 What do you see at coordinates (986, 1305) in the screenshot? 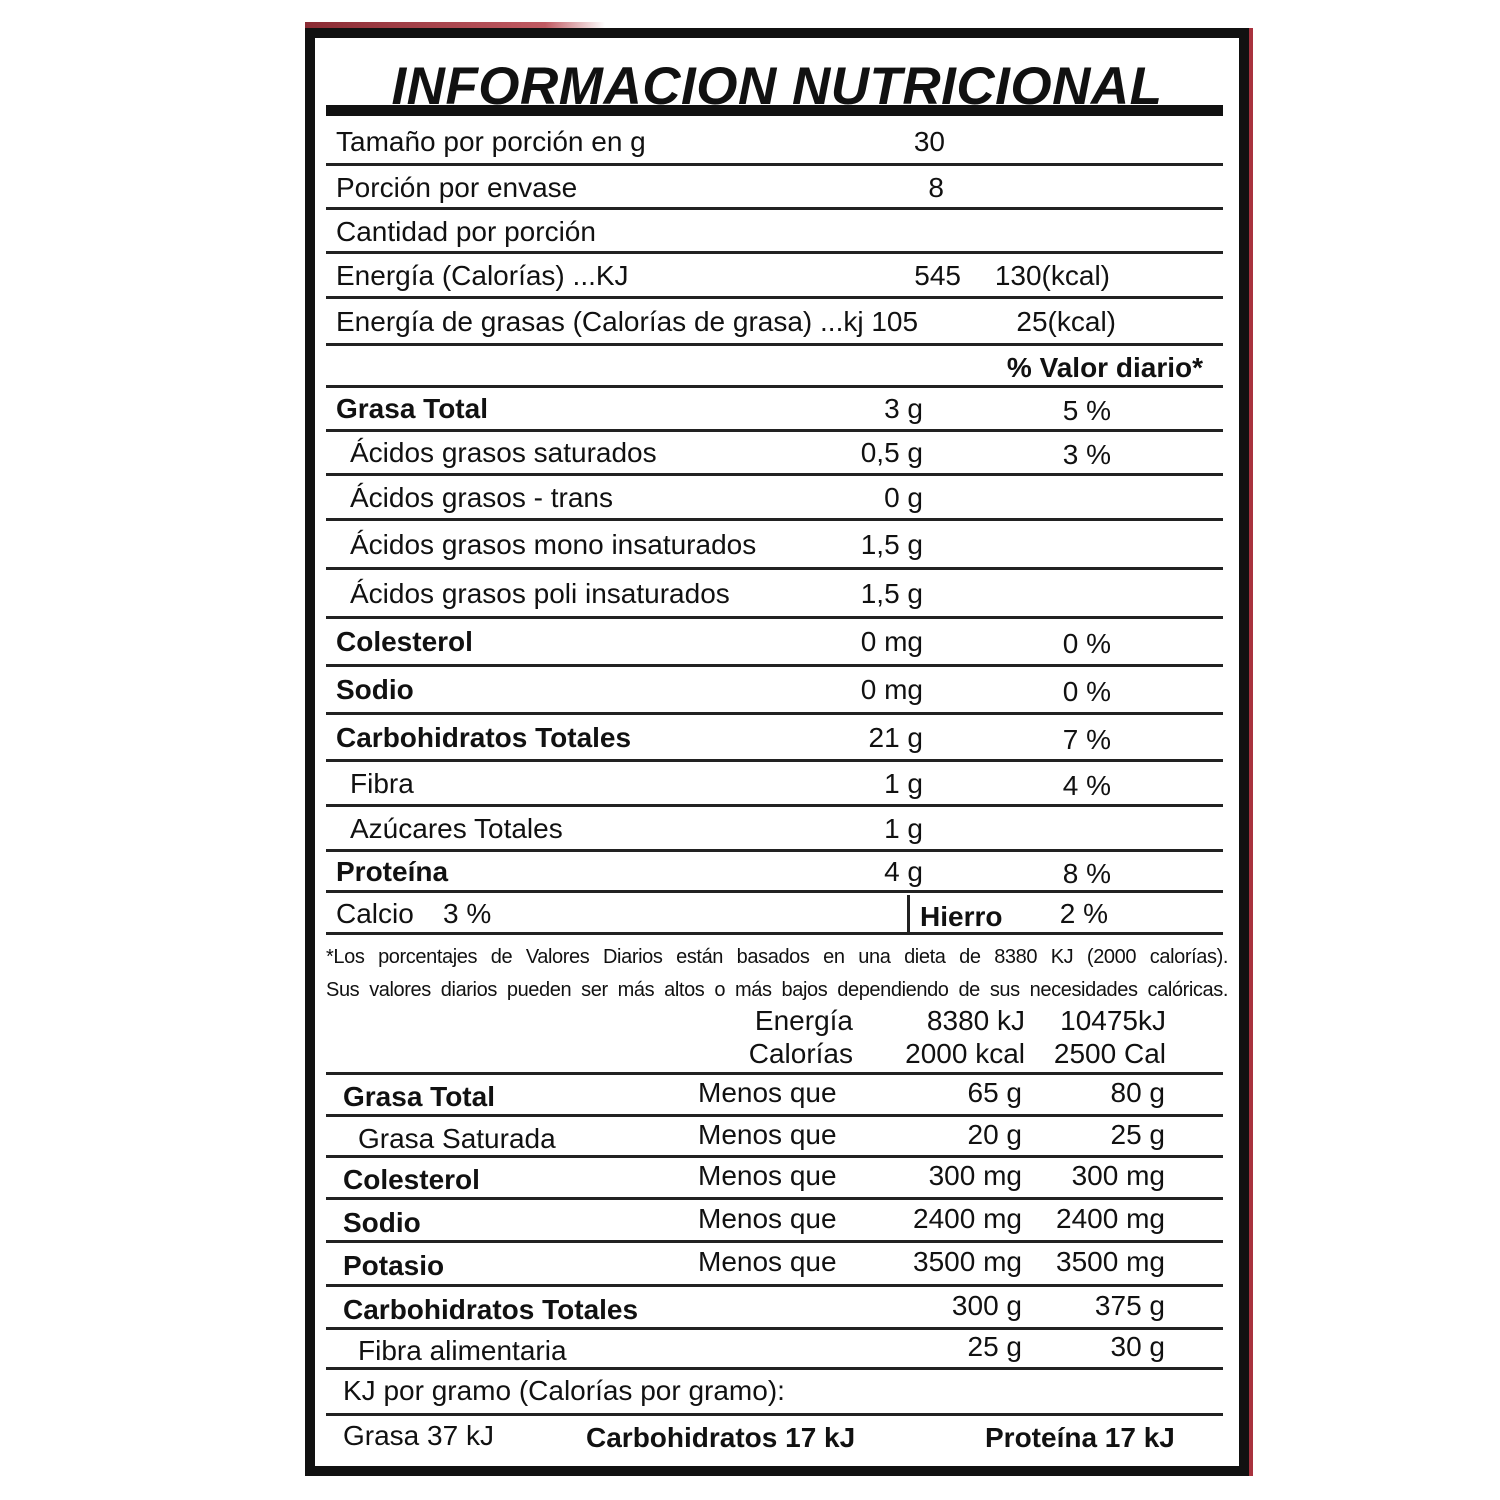
I see `reference-col1: 300 g` at bounding box center [986, 1305].